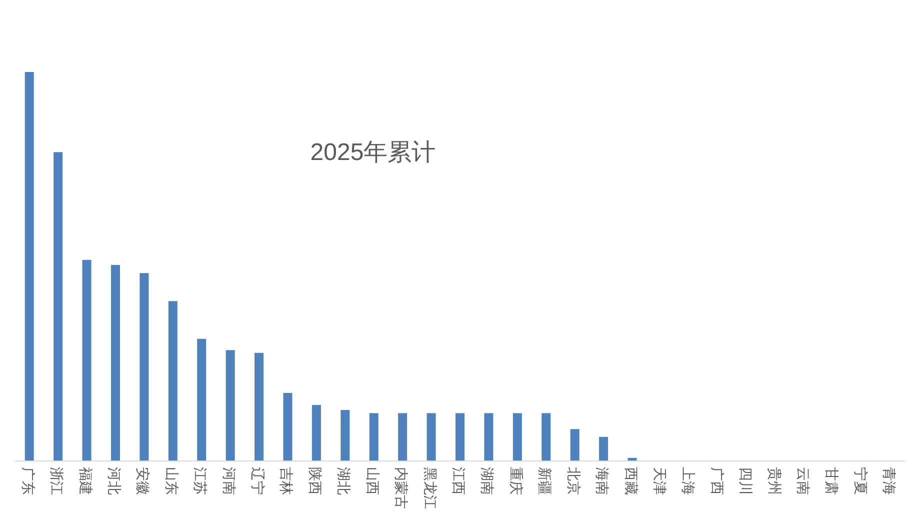  Describe the element at coordinates (802, 481) in the screenshot. I see `x-tick-label: 云南` at that location.